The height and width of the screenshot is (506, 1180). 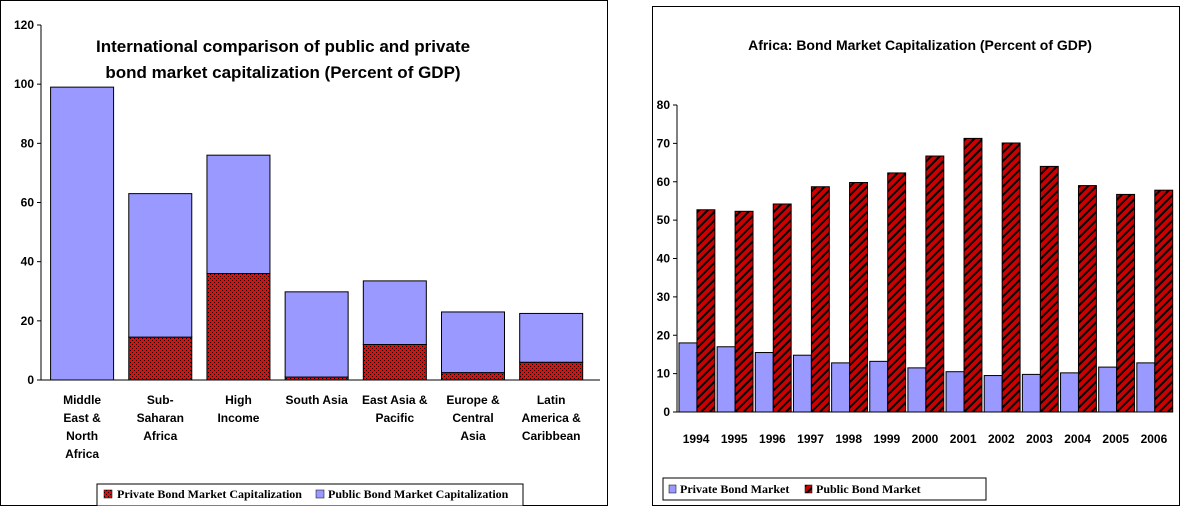 What do you see at coordinates (848, 439) in the screenshot?
I see `right-x-tick-label: 1998` at bounding box center [848, 439].